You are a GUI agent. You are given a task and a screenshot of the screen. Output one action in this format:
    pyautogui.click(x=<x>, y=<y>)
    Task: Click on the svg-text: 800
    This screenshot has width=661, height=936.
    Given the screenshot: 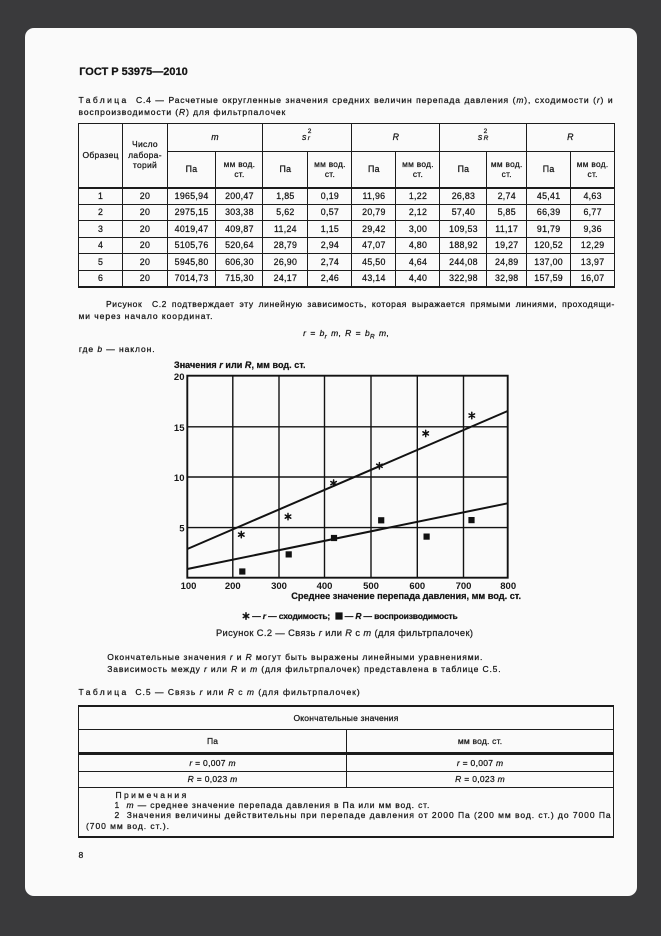 What is the action you would take?
    pyautogui.click(x=508, y=586)
    